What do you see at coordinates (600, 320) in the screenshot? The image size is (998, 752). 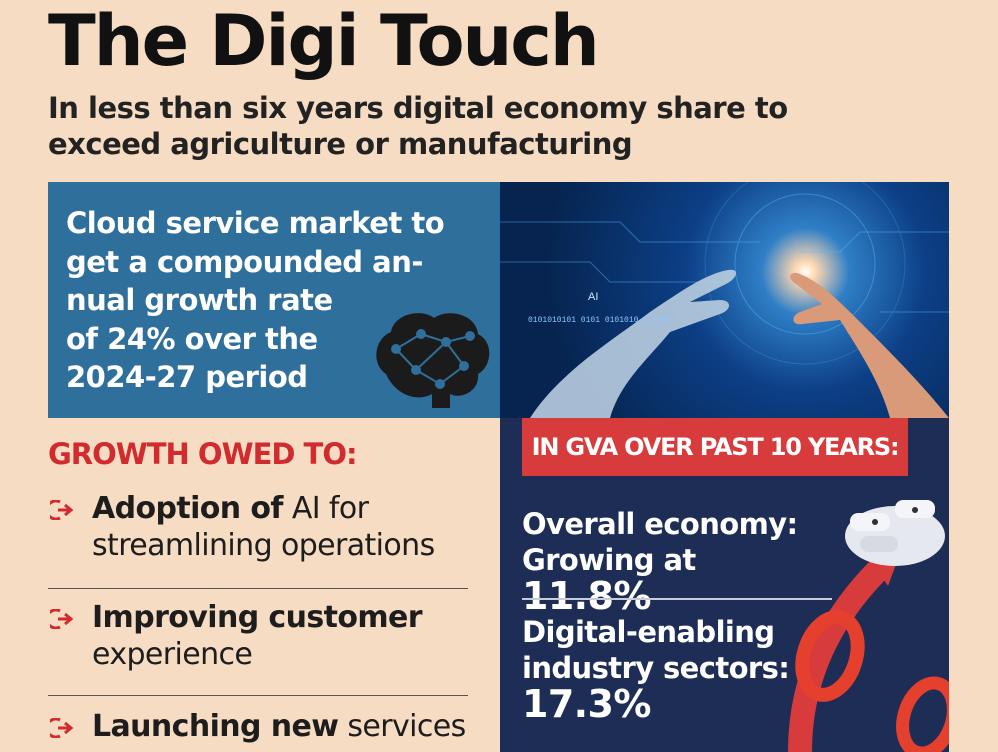 I see `binary-text: 0101010101 0101 0101010 1 0101` at bounding box center [600, 320].